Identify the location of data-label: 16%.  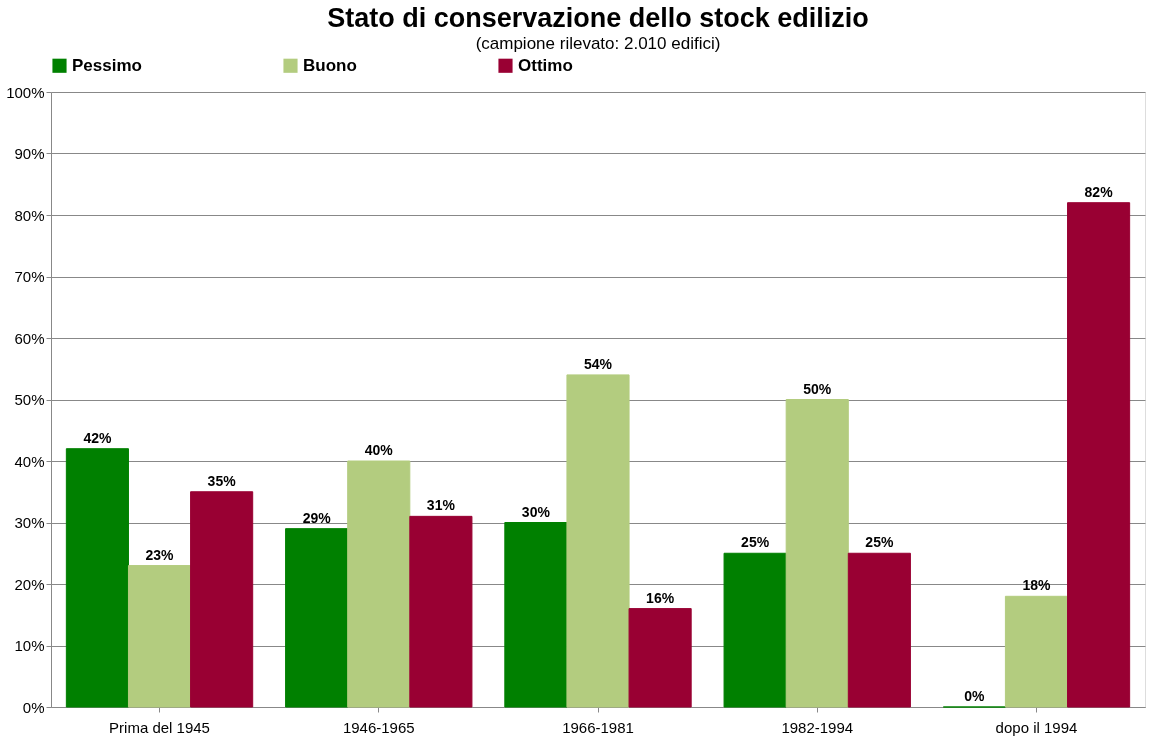
(660, 597).